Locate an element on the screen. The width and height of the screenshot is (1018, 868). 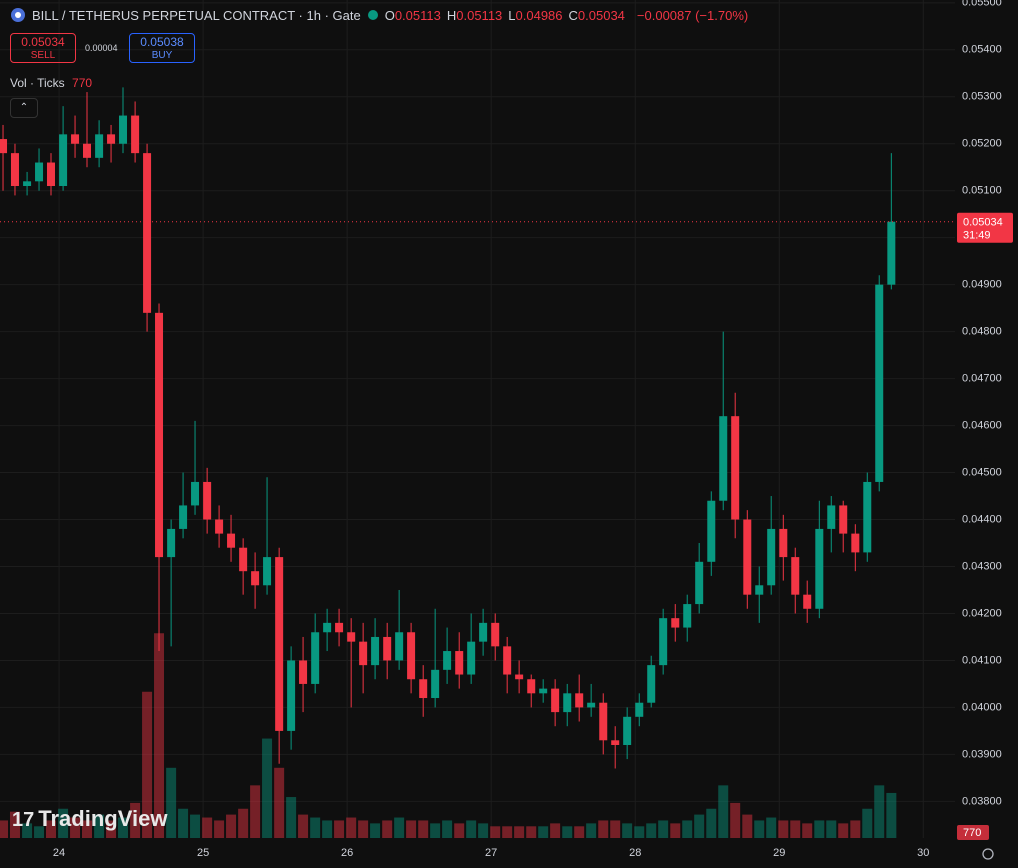
x-tick-label: 28 is located at coordinates (635, 853).